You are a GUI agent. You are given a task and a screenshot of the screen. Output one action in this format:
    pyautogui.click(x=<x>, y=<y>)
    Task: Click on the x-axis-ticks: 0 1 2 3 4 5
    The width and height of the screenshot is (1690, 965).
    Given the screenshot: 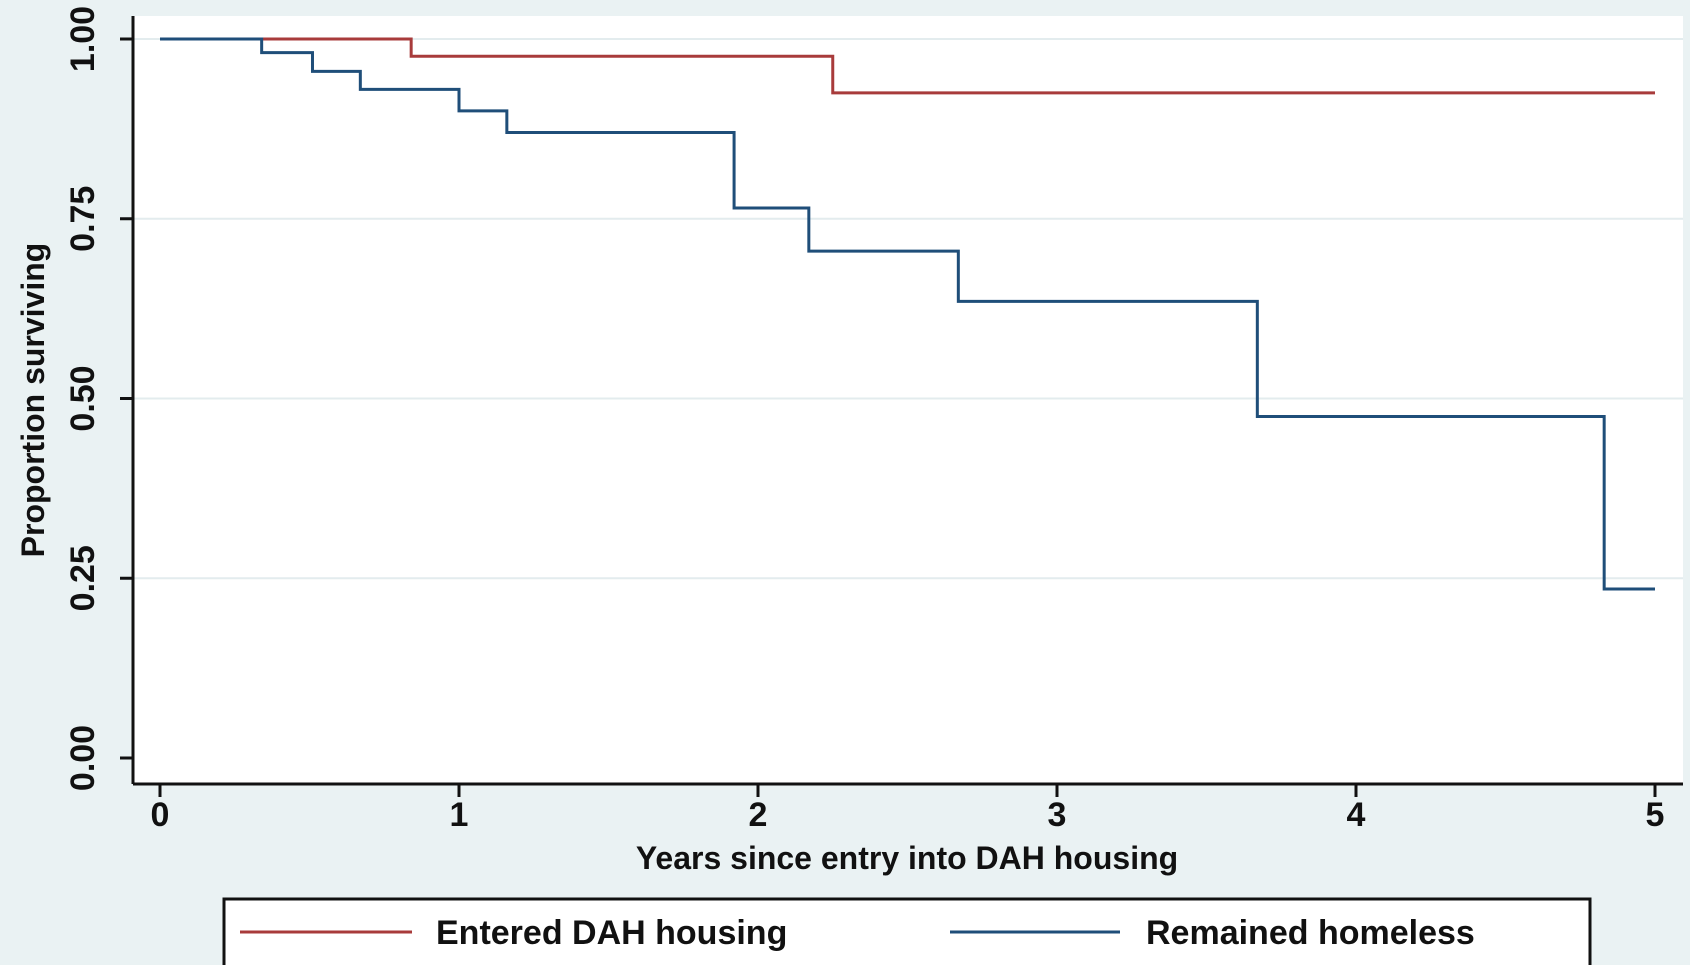 What is the action you would take?
    pyautogui.click(x=908, y=809)
    